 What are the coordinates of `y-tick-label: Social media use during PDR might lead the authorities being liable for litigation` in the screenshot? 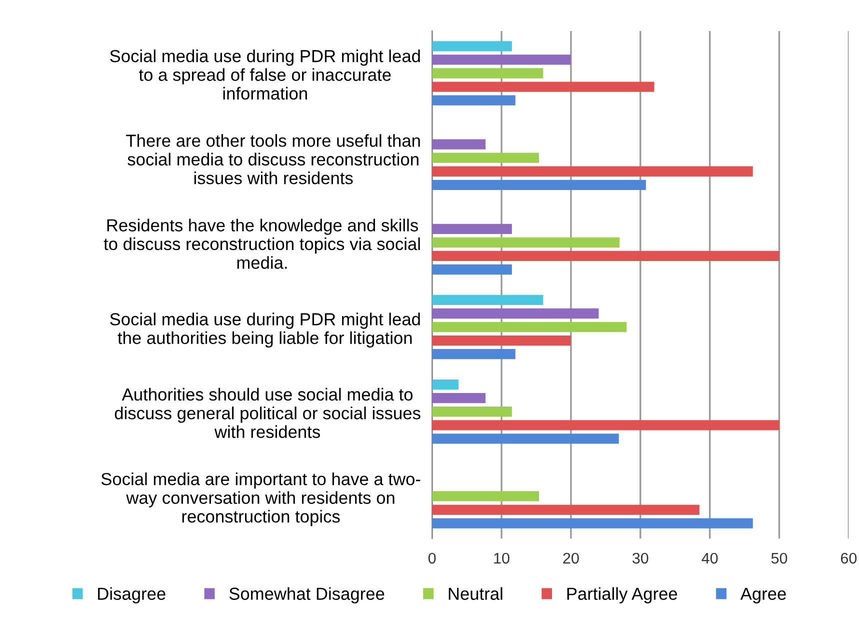 It's located at (265, 330).